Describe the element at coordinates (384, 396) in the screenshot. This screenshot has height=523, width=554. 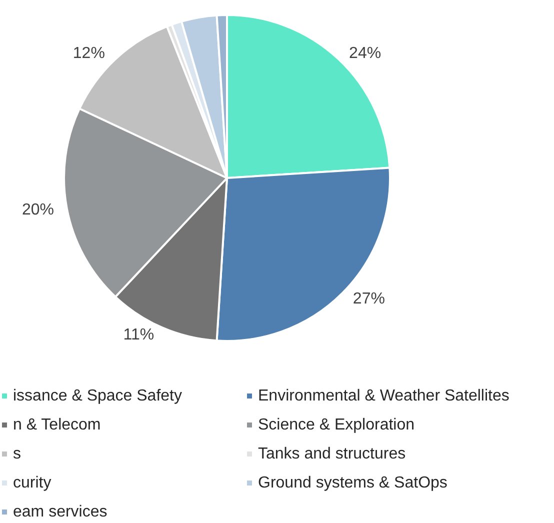
I see `legend-label: Environmental & Weather Satellites` at that location.